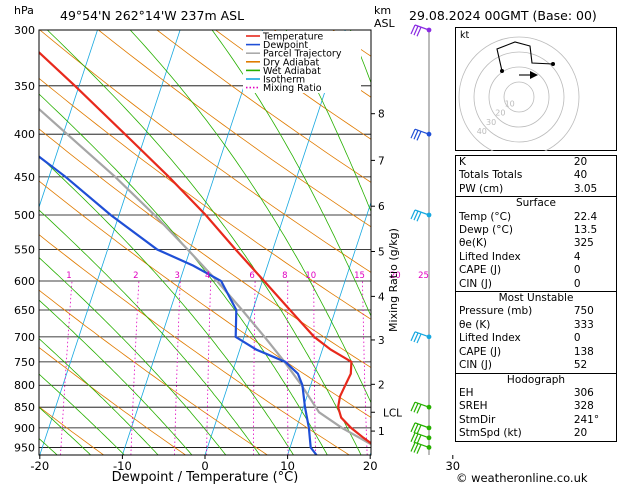 This screenshot has height=486, width=629. I want to click on indices-row: Temp (°C) 22.4, so click(536, 217).